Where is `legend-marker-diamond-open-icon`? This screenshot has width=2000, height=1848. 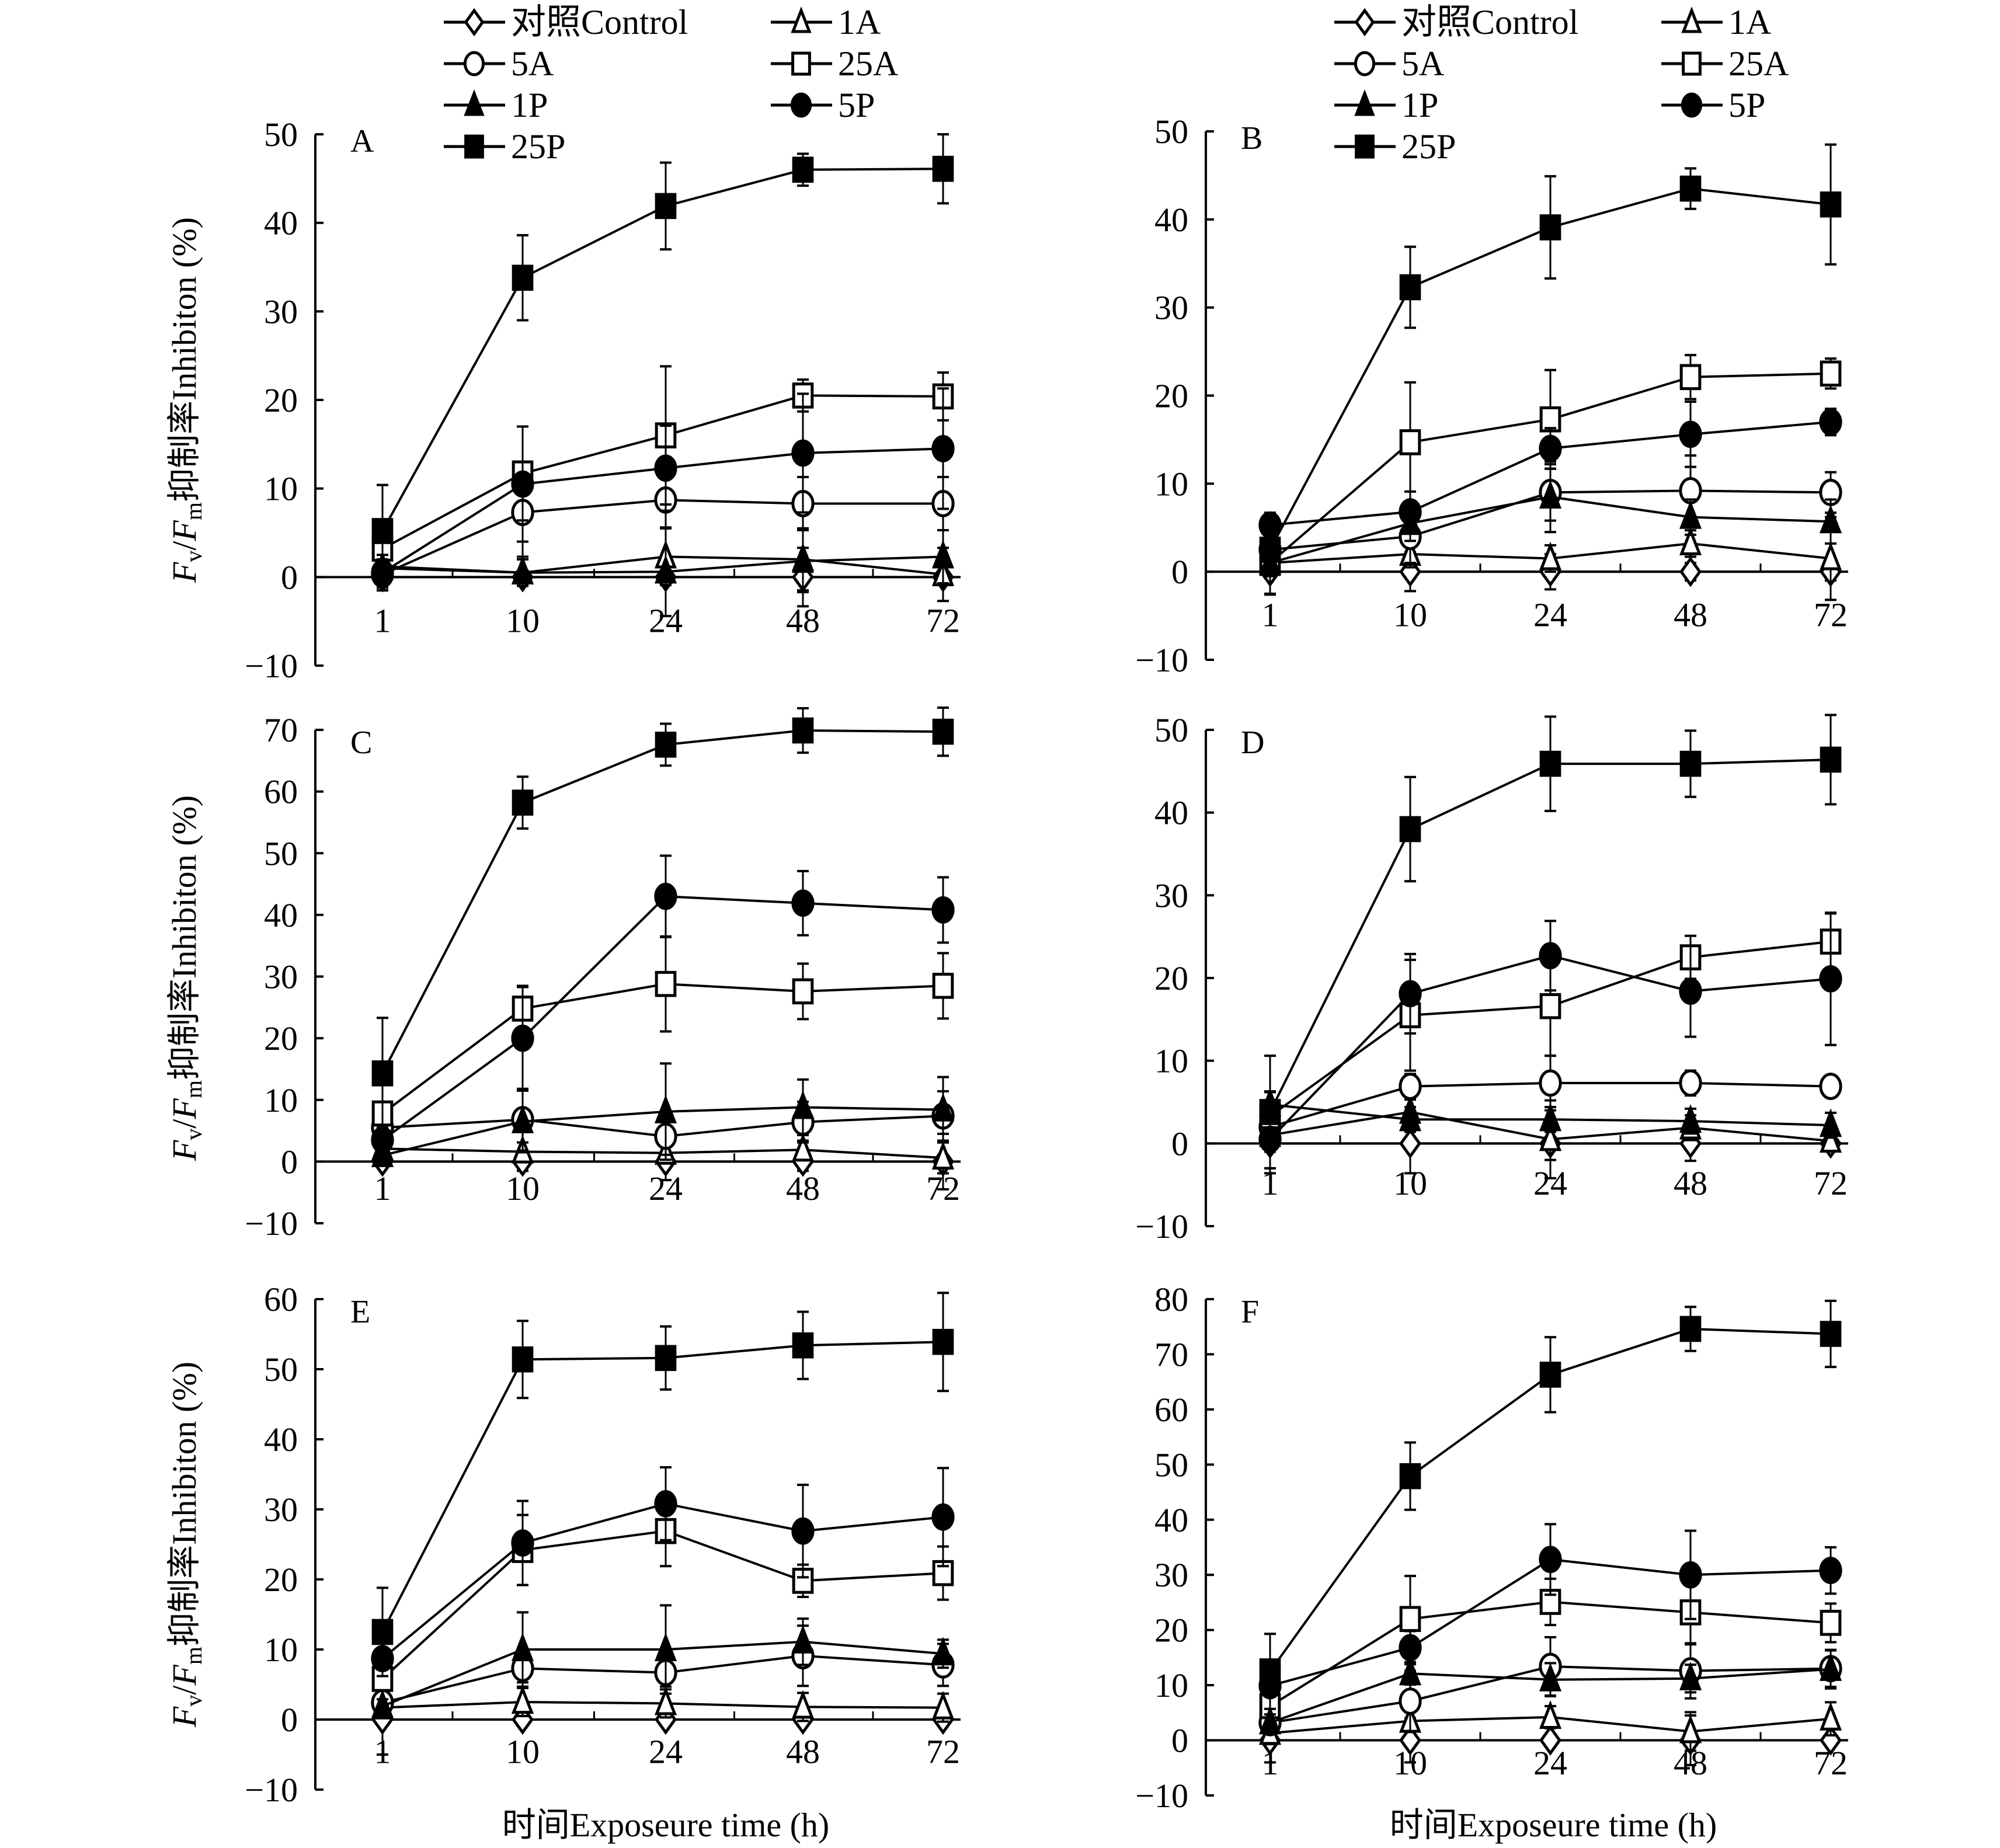 legend-marker-diamond-open-icon is located at coordinates (474, 22).